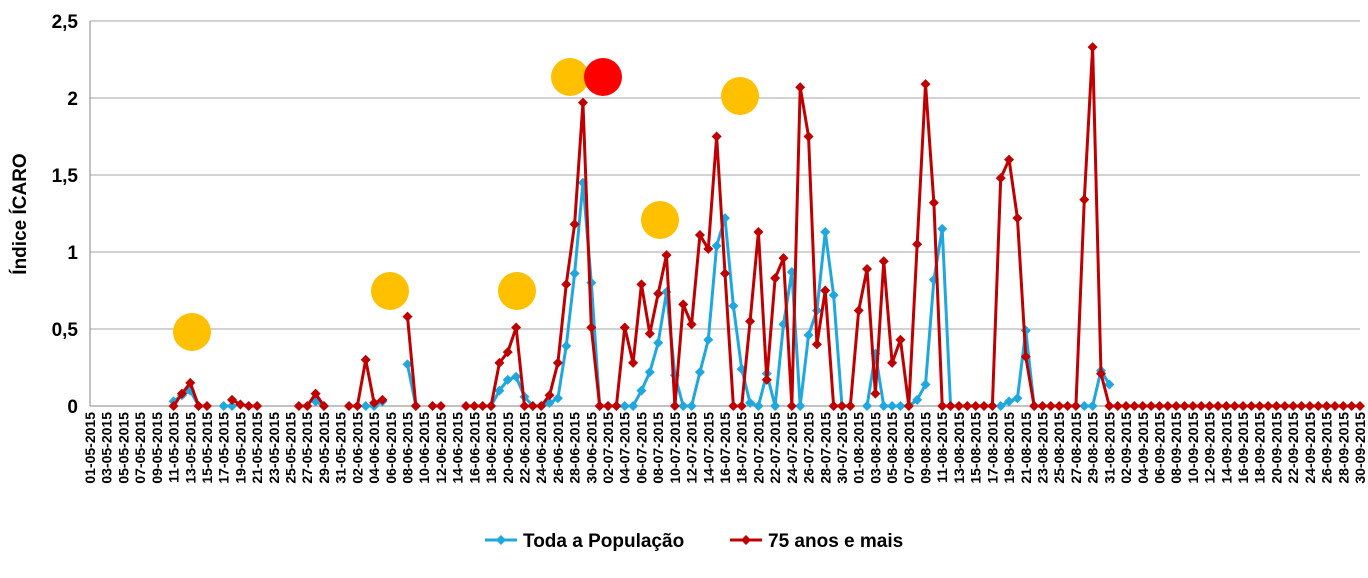 The image size is (1368, 578). What do you see at coordinates (1260, 448) in the screenshot?
I see `x-tick-label: 18-09-2015` at bounding box center [1260, 448].